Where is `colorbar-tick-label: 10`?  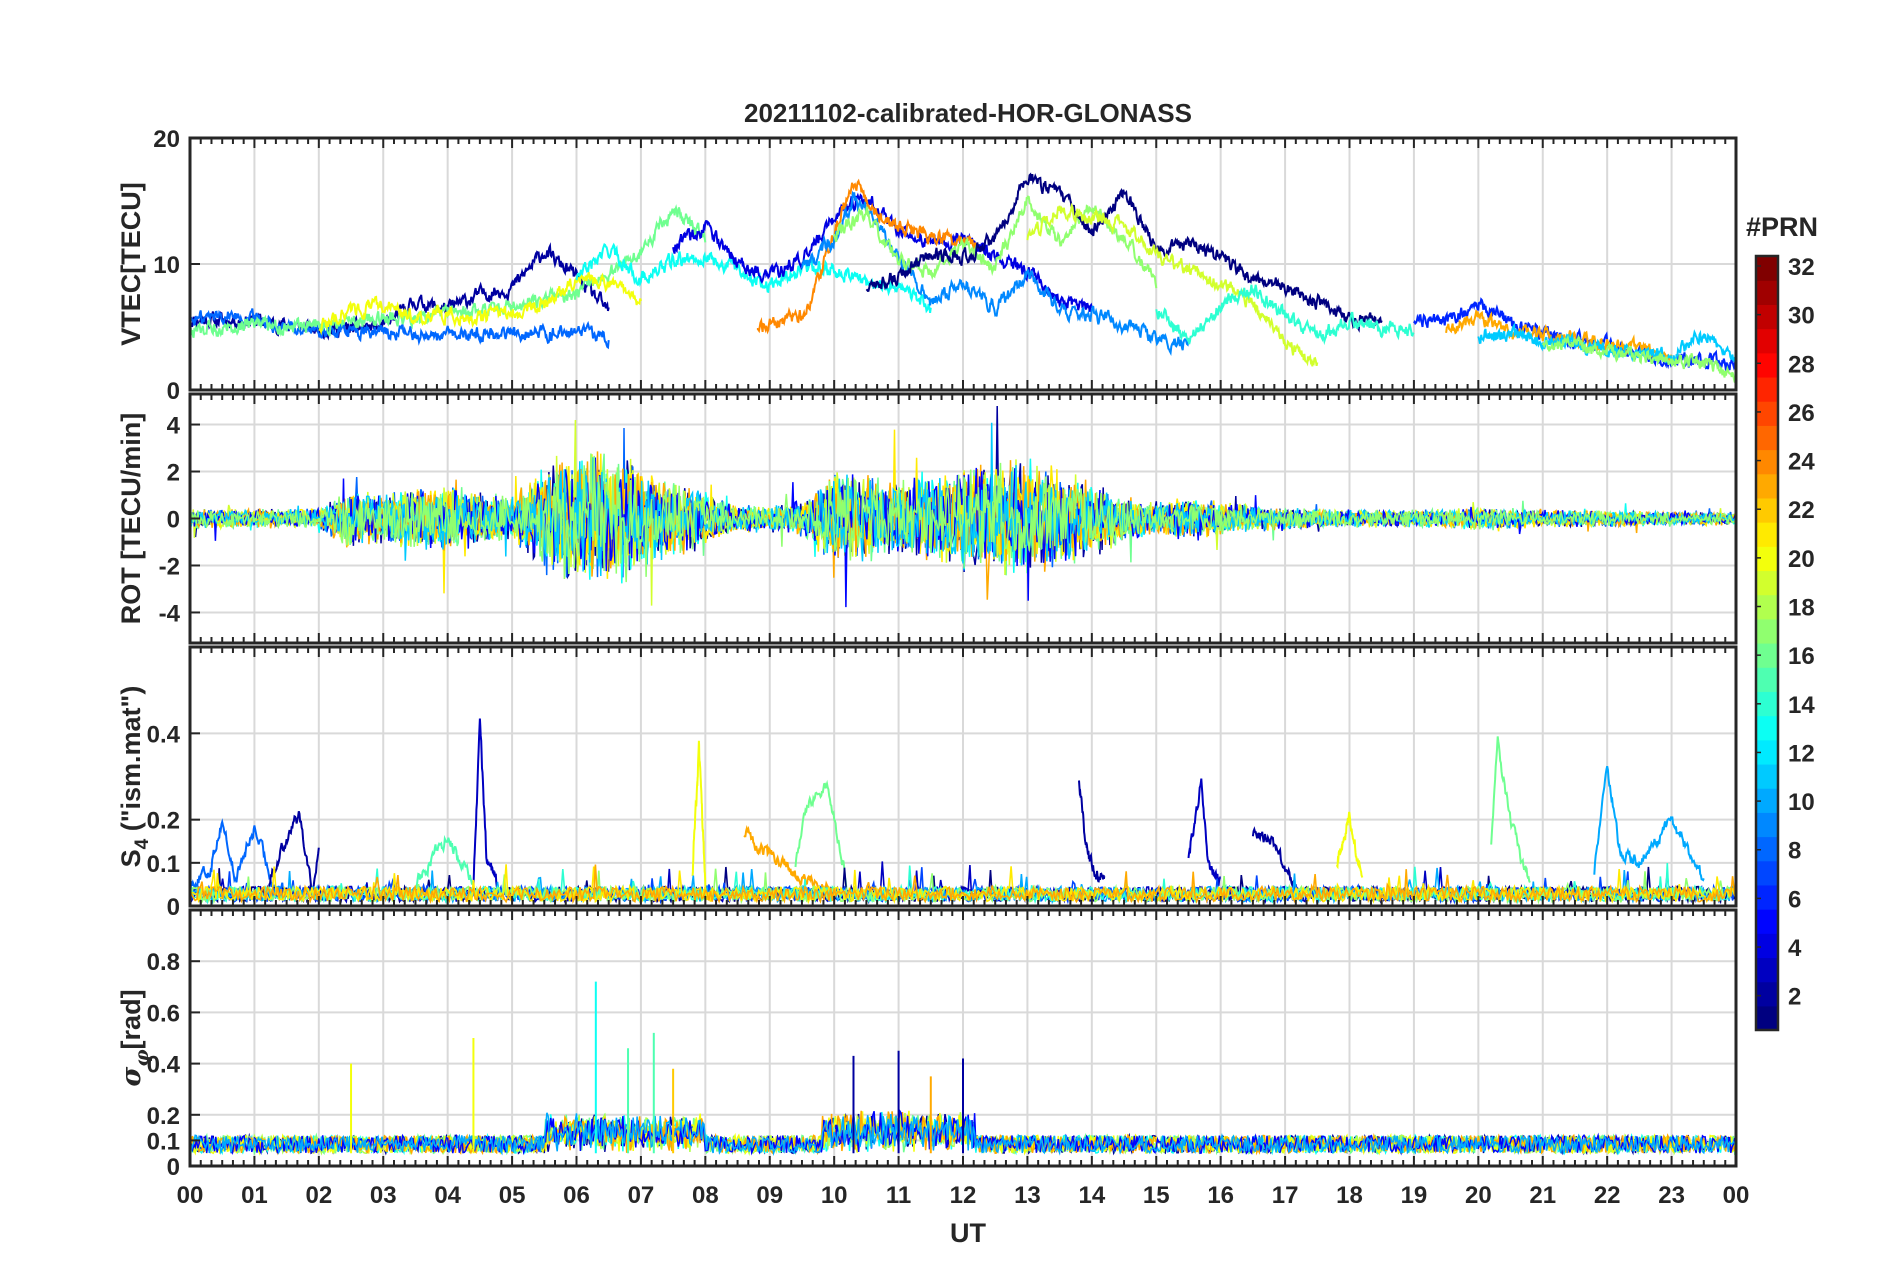
colorbar-tick-label: 10 is located at coordinates (1801, 802).